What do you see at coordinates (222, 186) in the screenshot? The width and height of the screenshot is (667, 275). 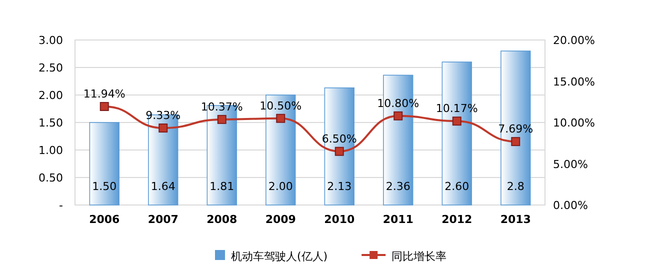 I see `data-label: 1.81` at bounding box center [222, 186].